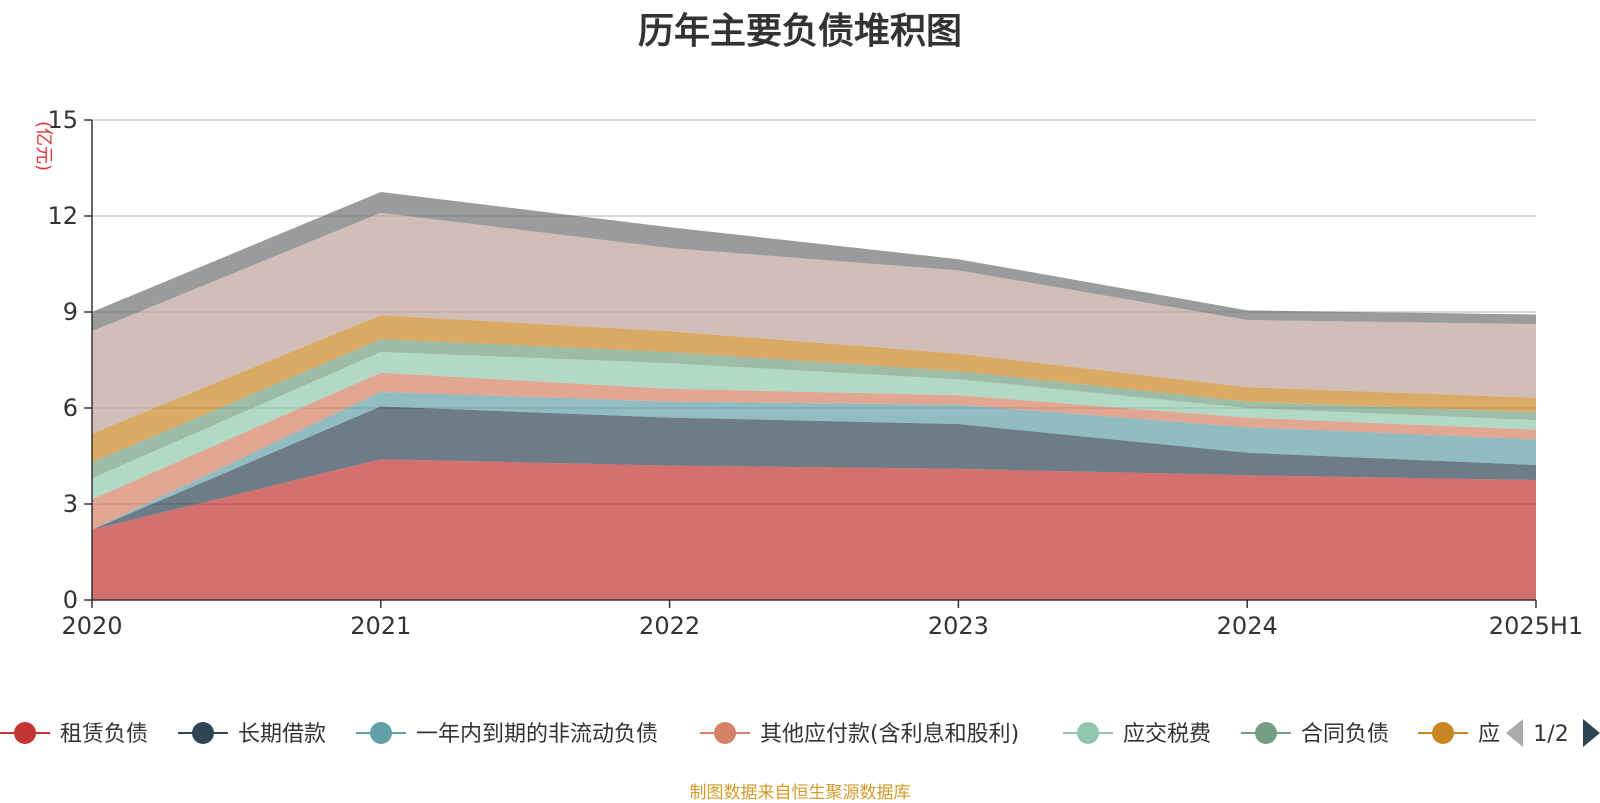 This screenshot has height=803, width=1600. What do you see at coordinates (1514, 733) in the screenshot?
I see `legend-prev-icon` at bounding box center [1514, 733].